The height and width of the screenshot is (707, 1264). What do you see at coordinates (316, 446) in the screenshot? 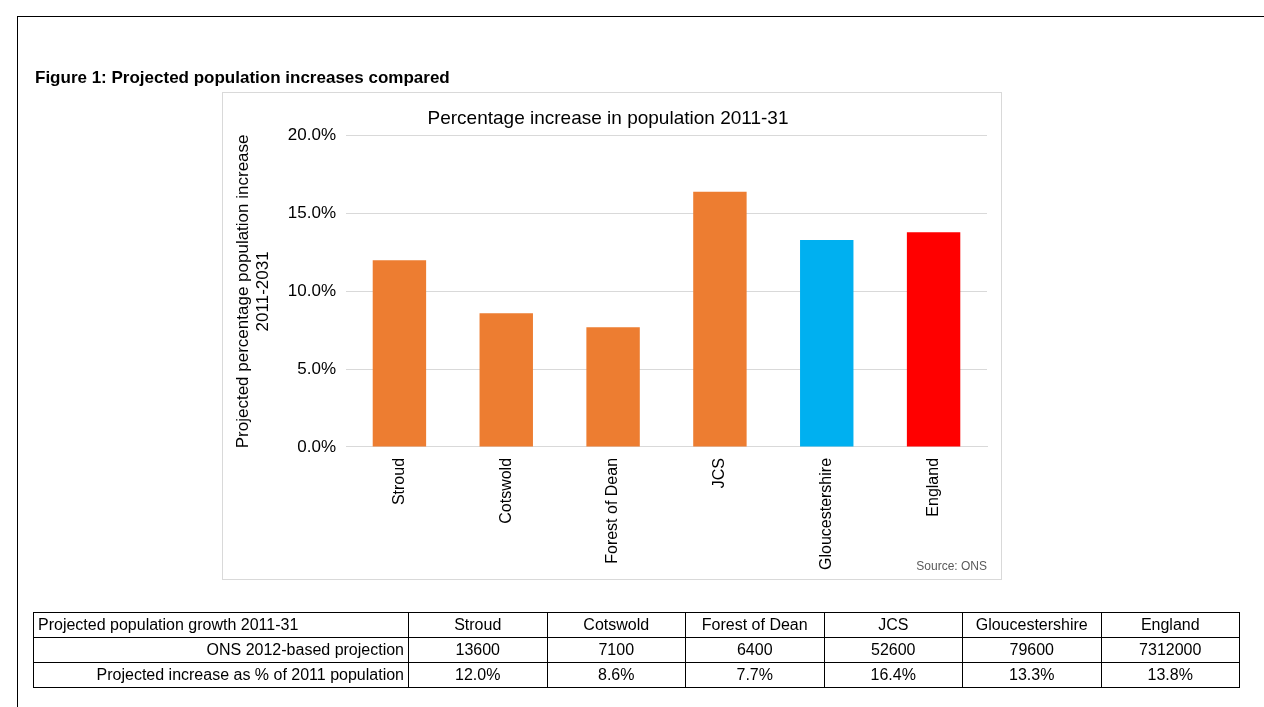
I see `y-tick-label: 0.0%` at bounding box center [316, 446].